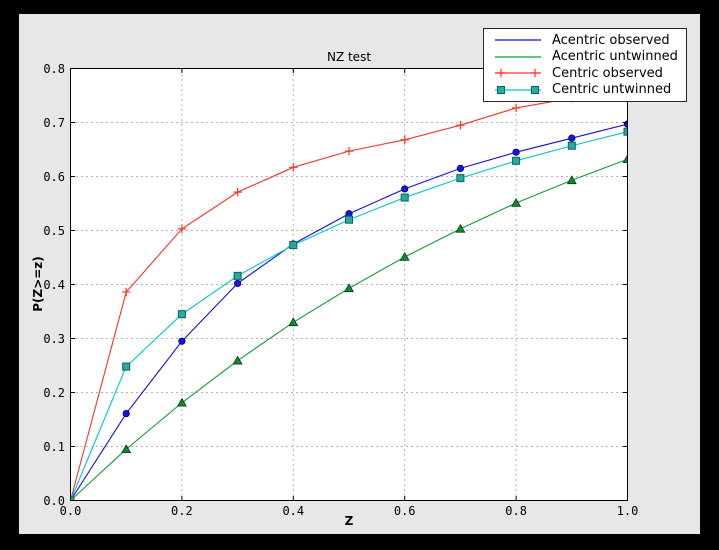 The image size is (719, 550). I want to click on x-tick-label: 0.4, so click(293, 511).